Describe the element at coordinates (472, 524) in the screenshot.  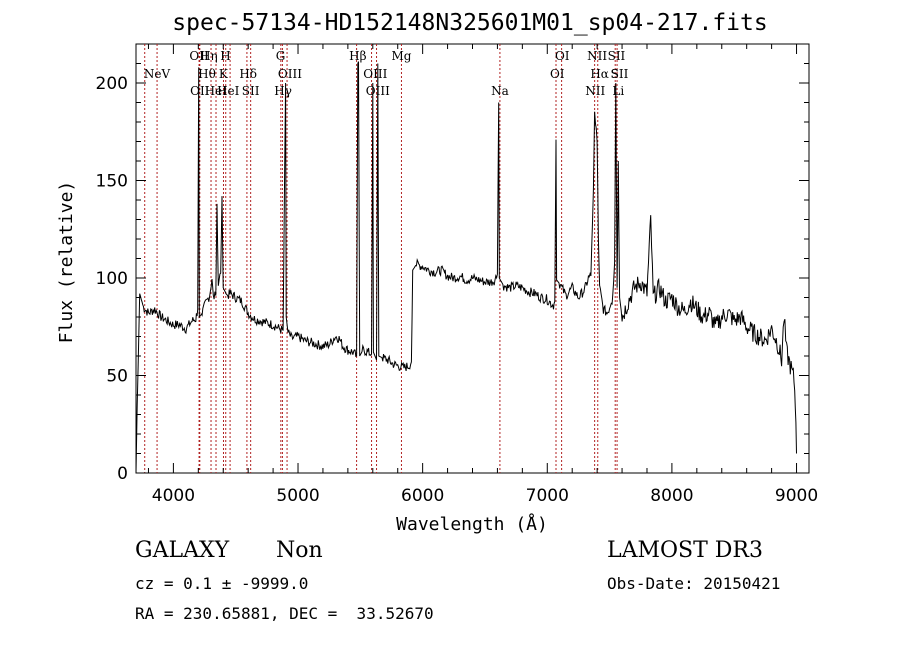
I see `x-axis-label: Wavelength (Å)` at that location.